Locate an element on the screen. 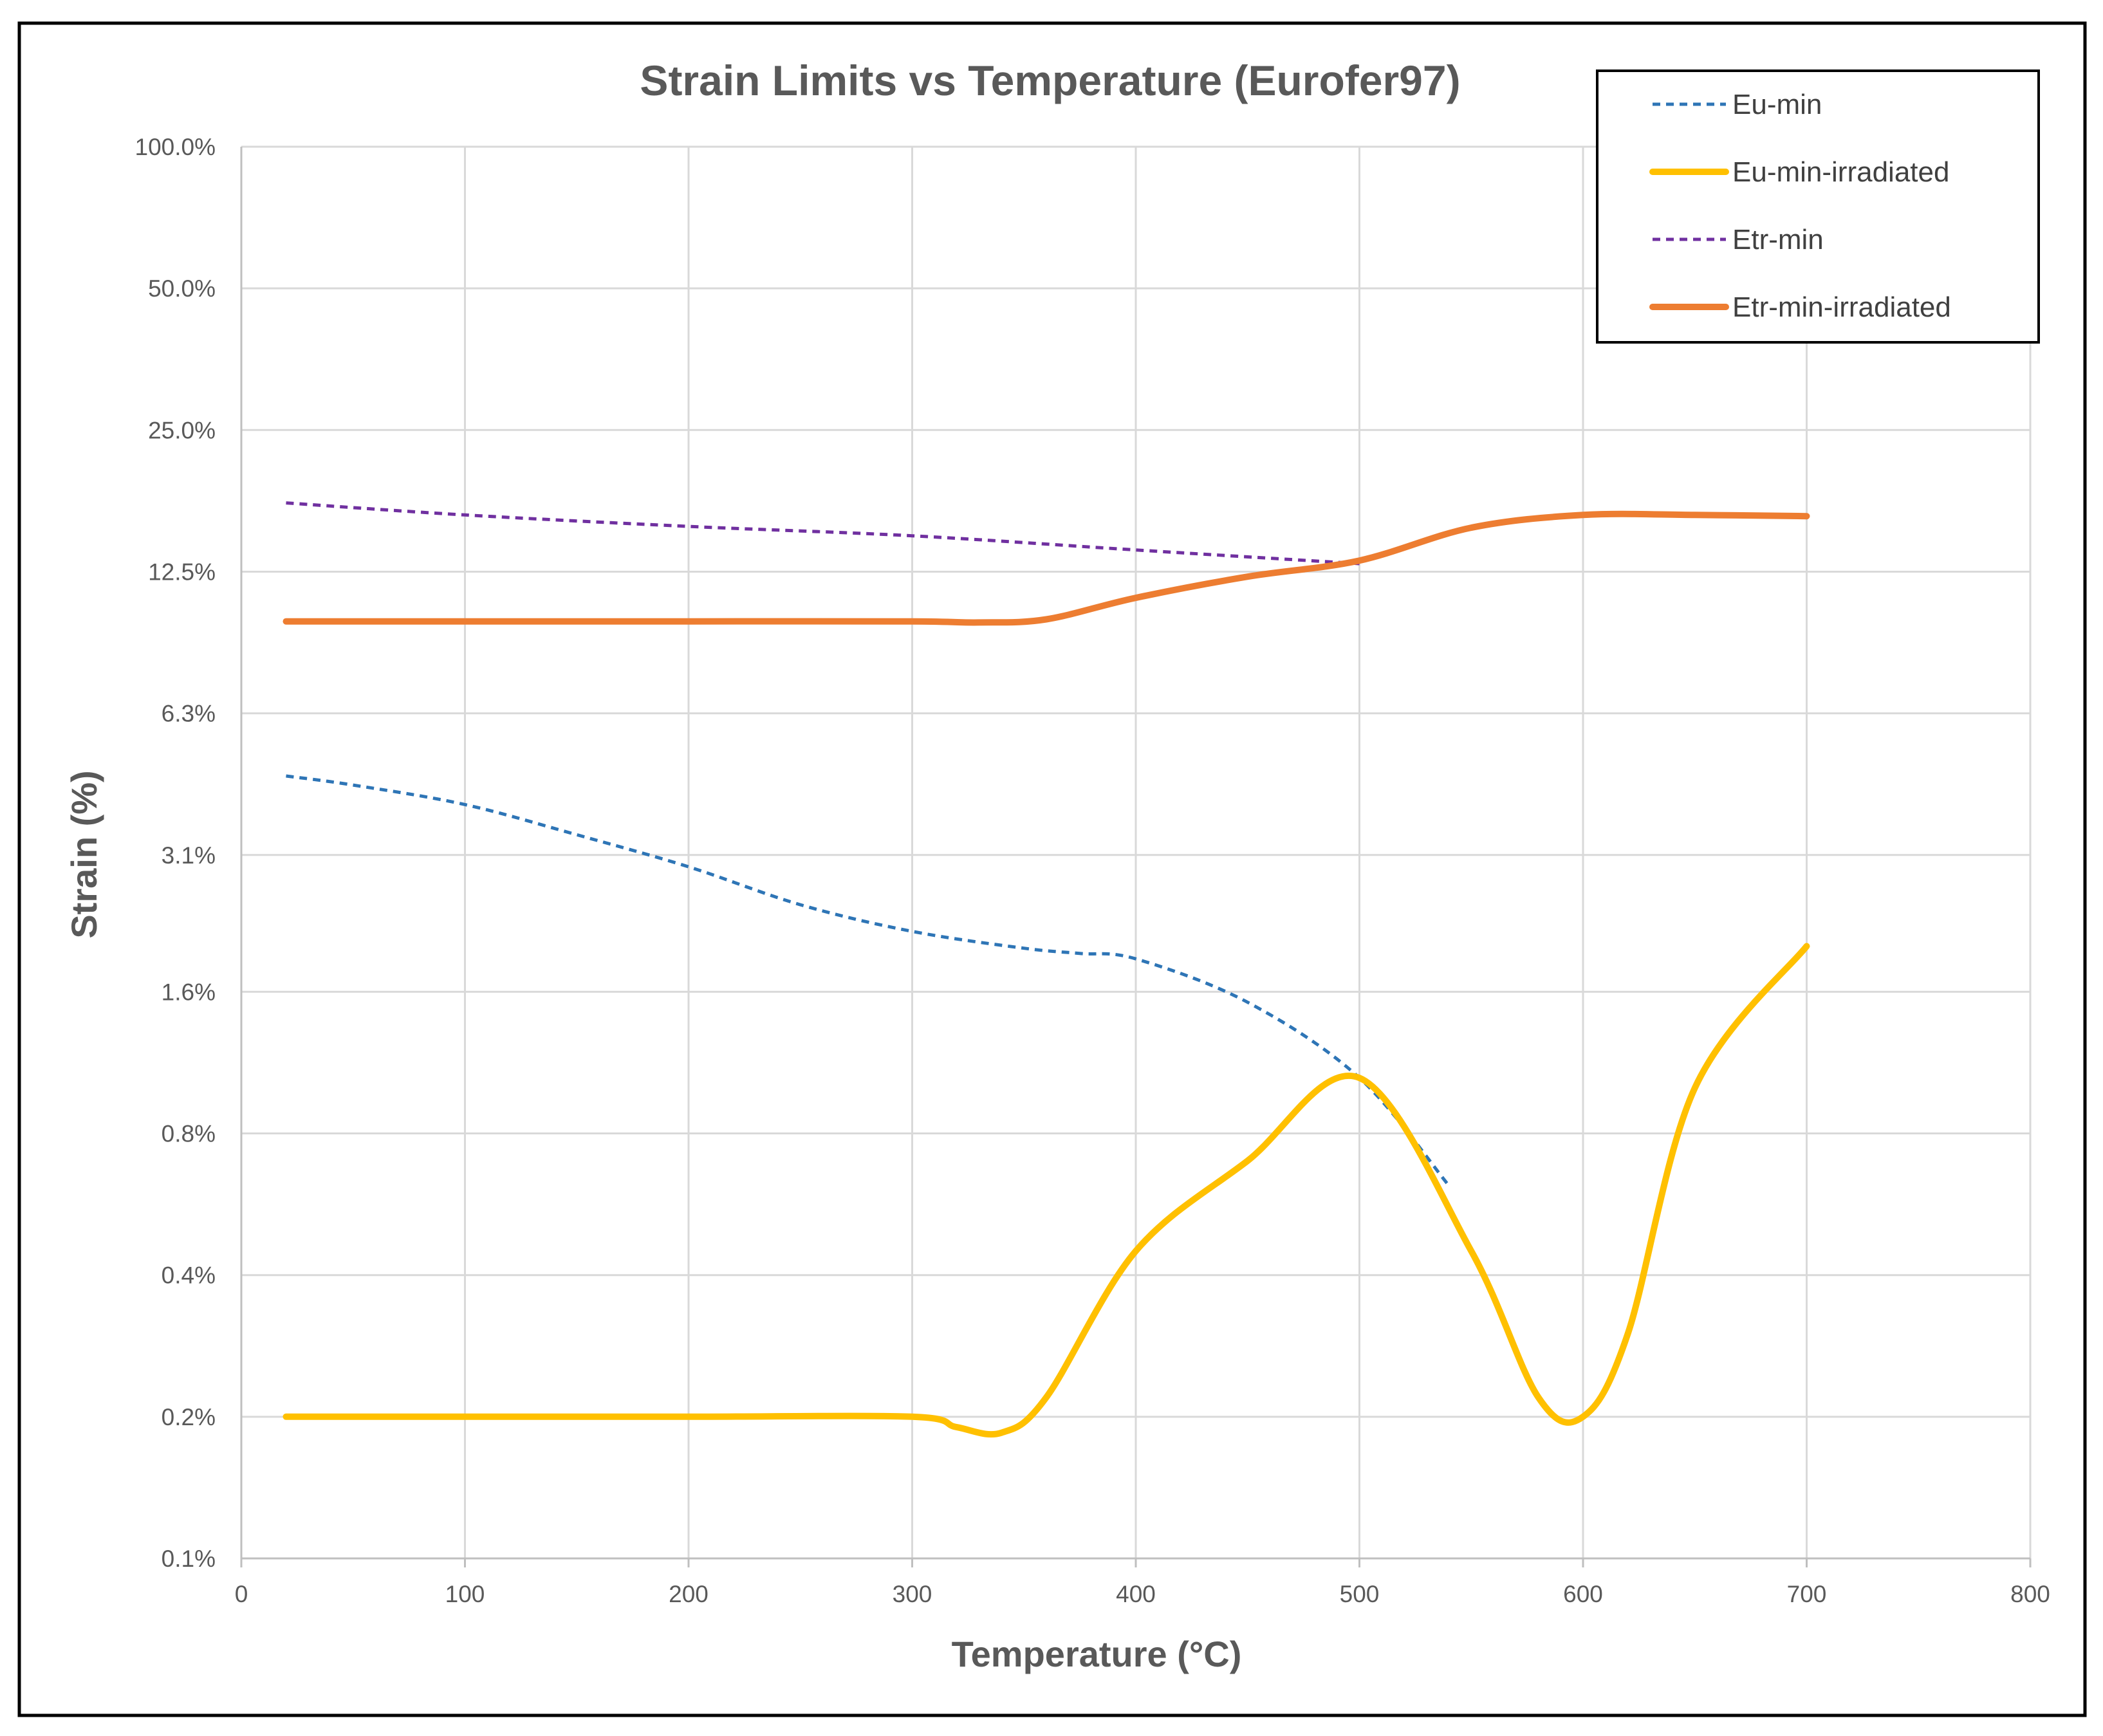  series-line-eu-min is located at coordinates (868, 980).